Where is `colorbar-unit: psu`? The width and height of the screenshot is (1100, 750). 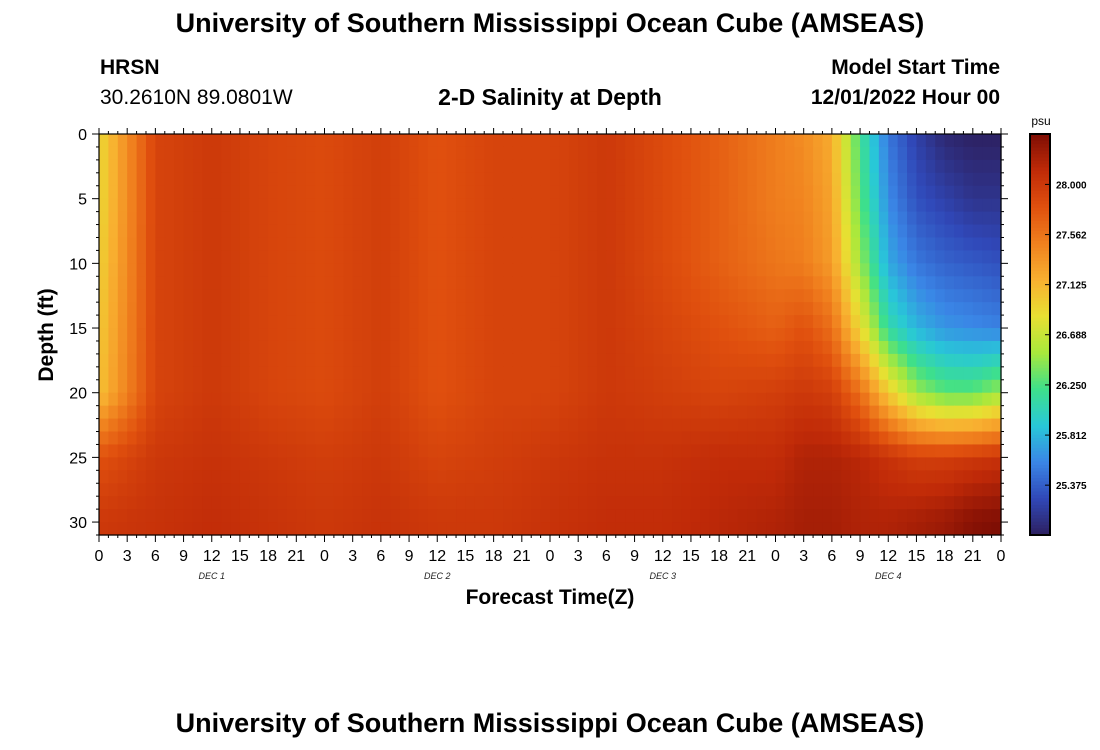 colorbar-unit: psu is located at coordinates (1040, 121).